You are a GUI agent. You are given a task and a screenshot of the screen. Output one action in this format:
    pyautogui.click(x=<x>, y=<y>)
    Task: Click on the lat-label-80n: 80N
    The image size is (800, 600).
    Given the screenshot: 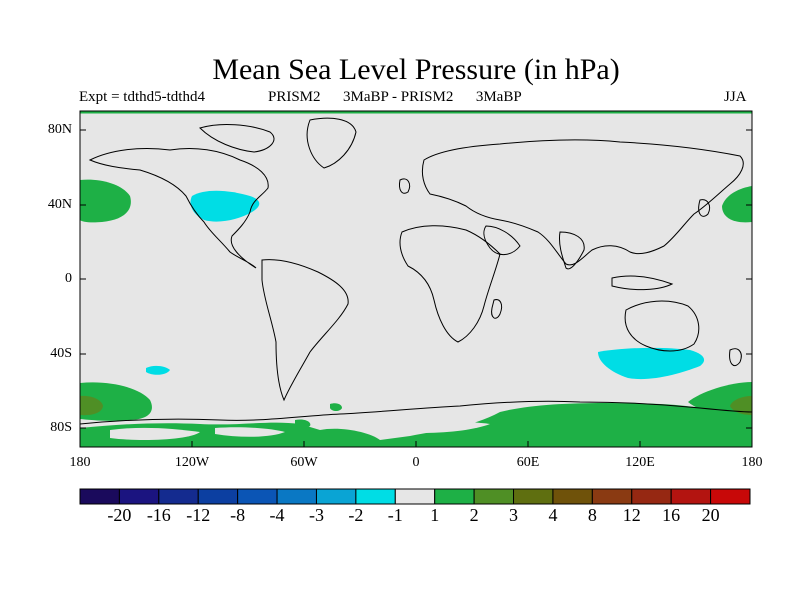 What is the action you would take?
    pyautogui.click(x=59, y=129)
    